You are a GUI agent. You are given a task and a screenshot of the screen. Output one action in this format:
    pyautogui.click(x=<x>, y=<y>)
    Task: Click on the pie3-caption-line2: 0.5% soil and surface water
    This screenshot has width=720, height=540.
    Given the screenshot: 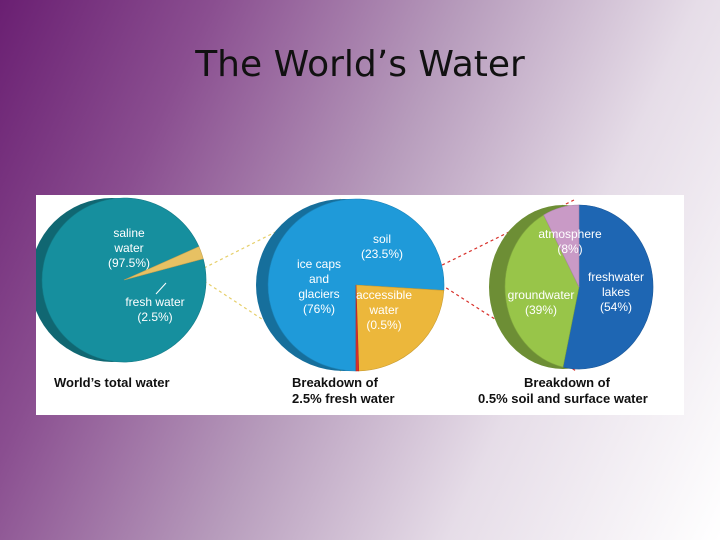 What is the action you would take?
    pyautogui.click(x=563, y=398)
    